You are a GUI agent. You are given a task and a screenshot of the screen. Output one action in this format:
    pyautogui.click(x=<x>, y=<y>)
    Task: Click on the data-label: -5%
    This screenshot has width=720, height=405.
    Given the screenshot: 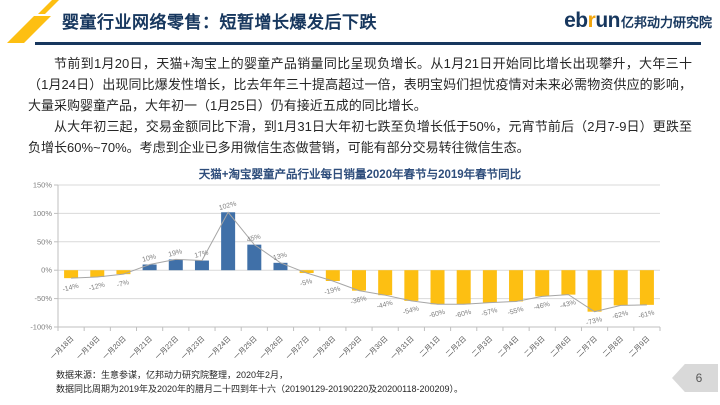 What is the action you would take?
    pyautogui.click(x=306, y=283)
    